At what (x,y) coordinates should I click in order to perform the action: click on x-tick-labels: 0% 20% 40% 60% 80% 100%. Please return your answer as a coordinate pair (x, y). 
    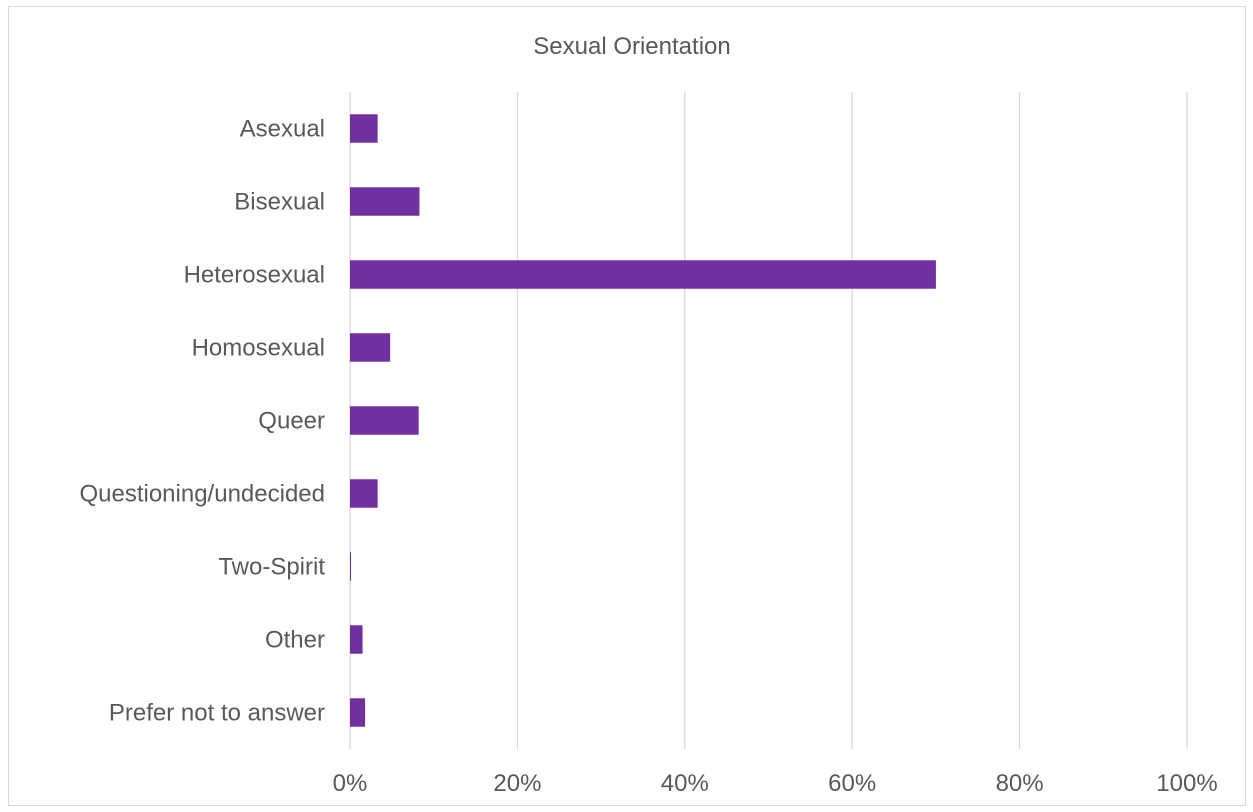
    Looking at the image, I should click on (775, 783).